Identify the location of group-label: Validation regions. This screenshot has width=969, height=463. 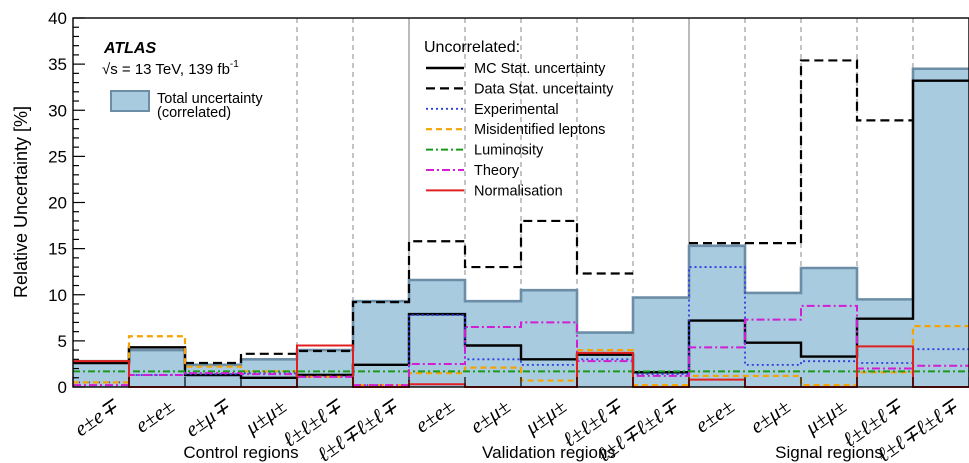
(549, 452).